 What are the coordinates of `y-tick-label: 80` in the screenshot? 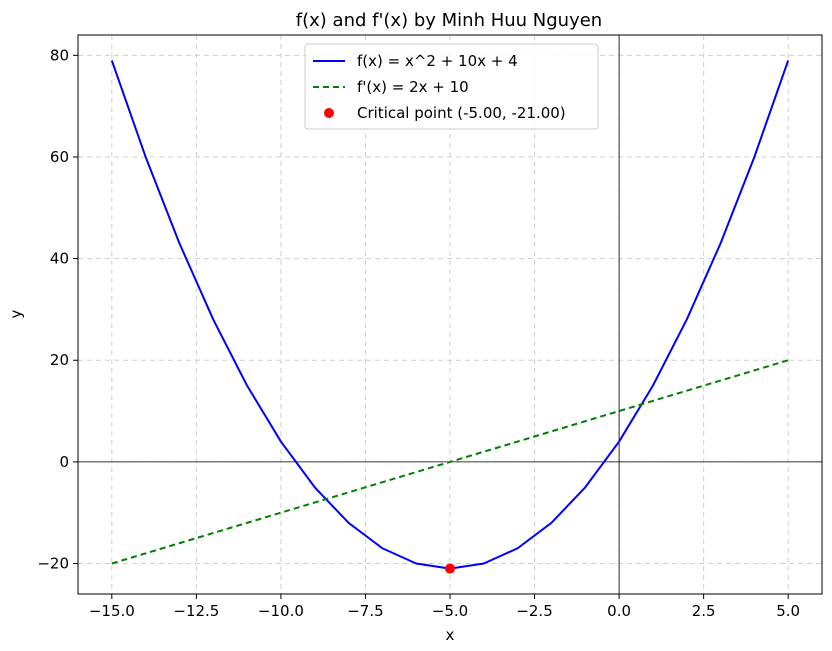 It's located at (59, 55).